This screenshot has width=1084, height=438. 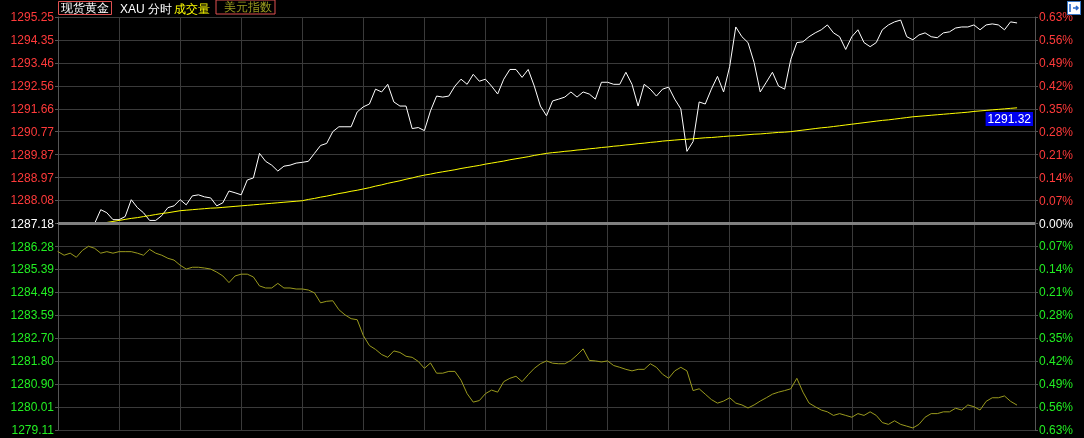 I want to click on y-tick-label: 1286.28, so click(x=32, y=246).